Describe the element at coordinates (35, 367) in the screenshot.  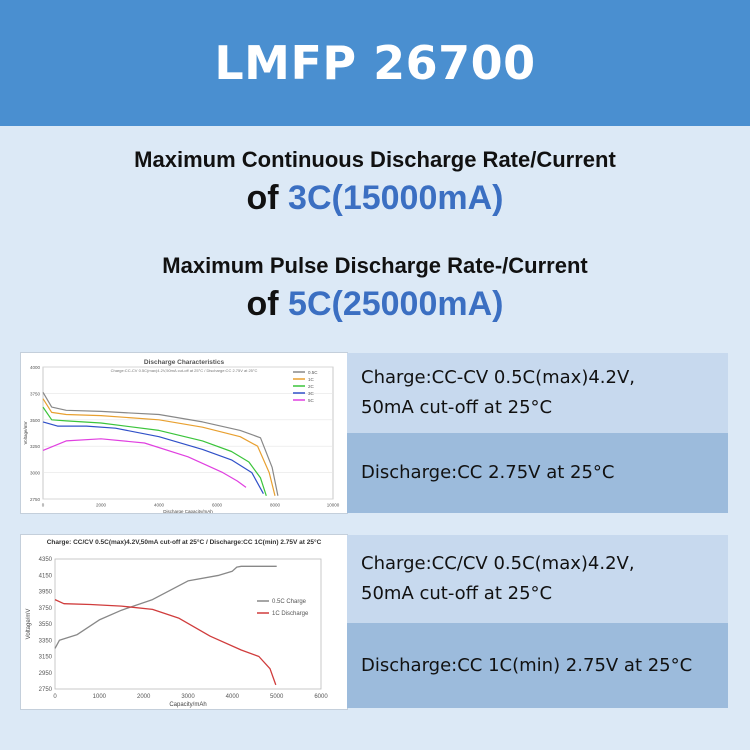
I see `y-tick-label: 4000` at that location.